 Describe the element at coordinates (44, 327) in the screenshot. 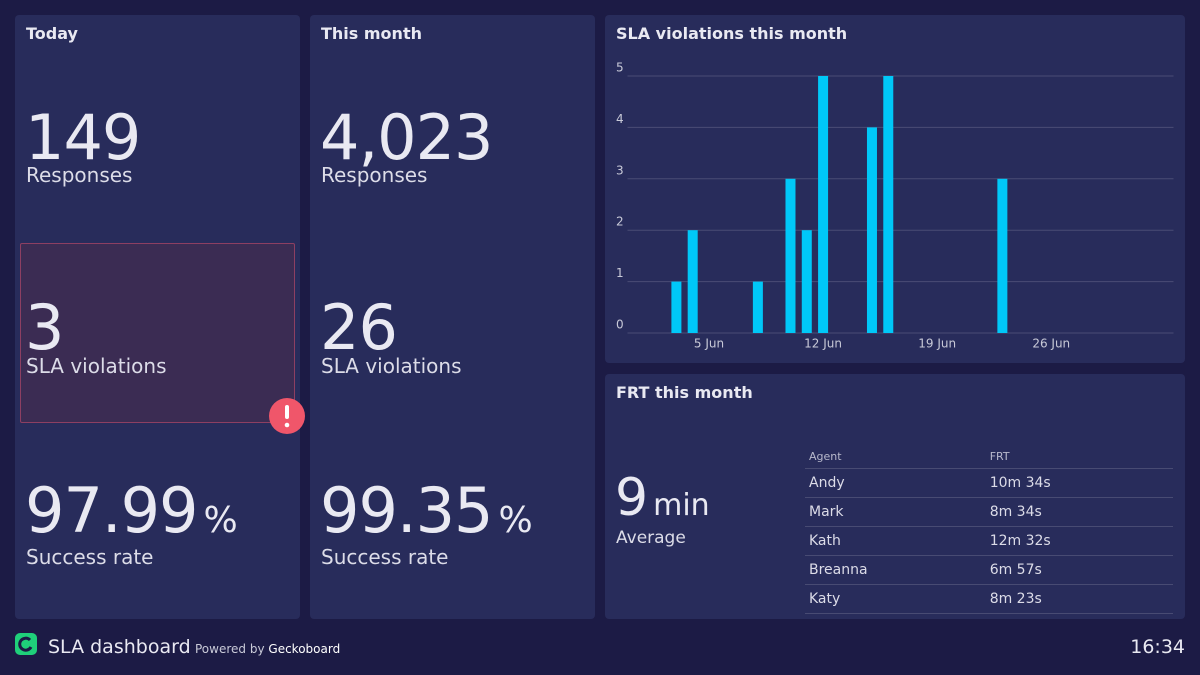

I see `violations-value: 3` at that location.